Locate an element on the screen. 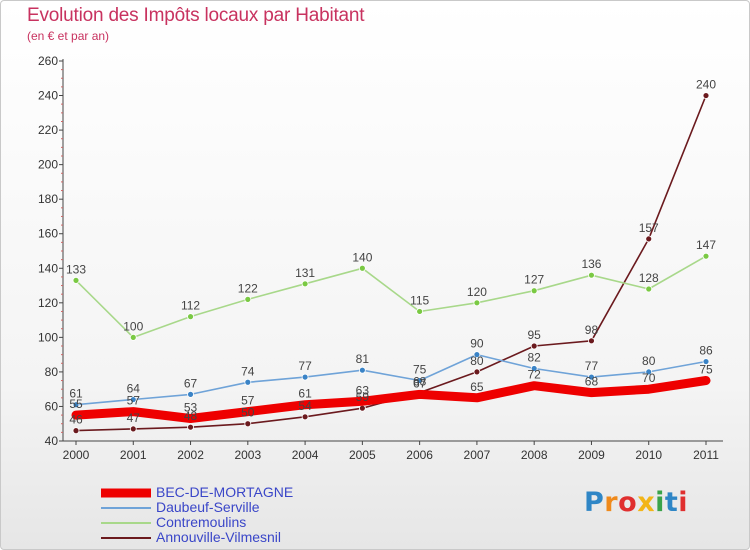 Image resolution: width=750 pixels, height=550 pixels. data-label-annouville-vilmesnil: 50 is located at coordinates (248, 413).